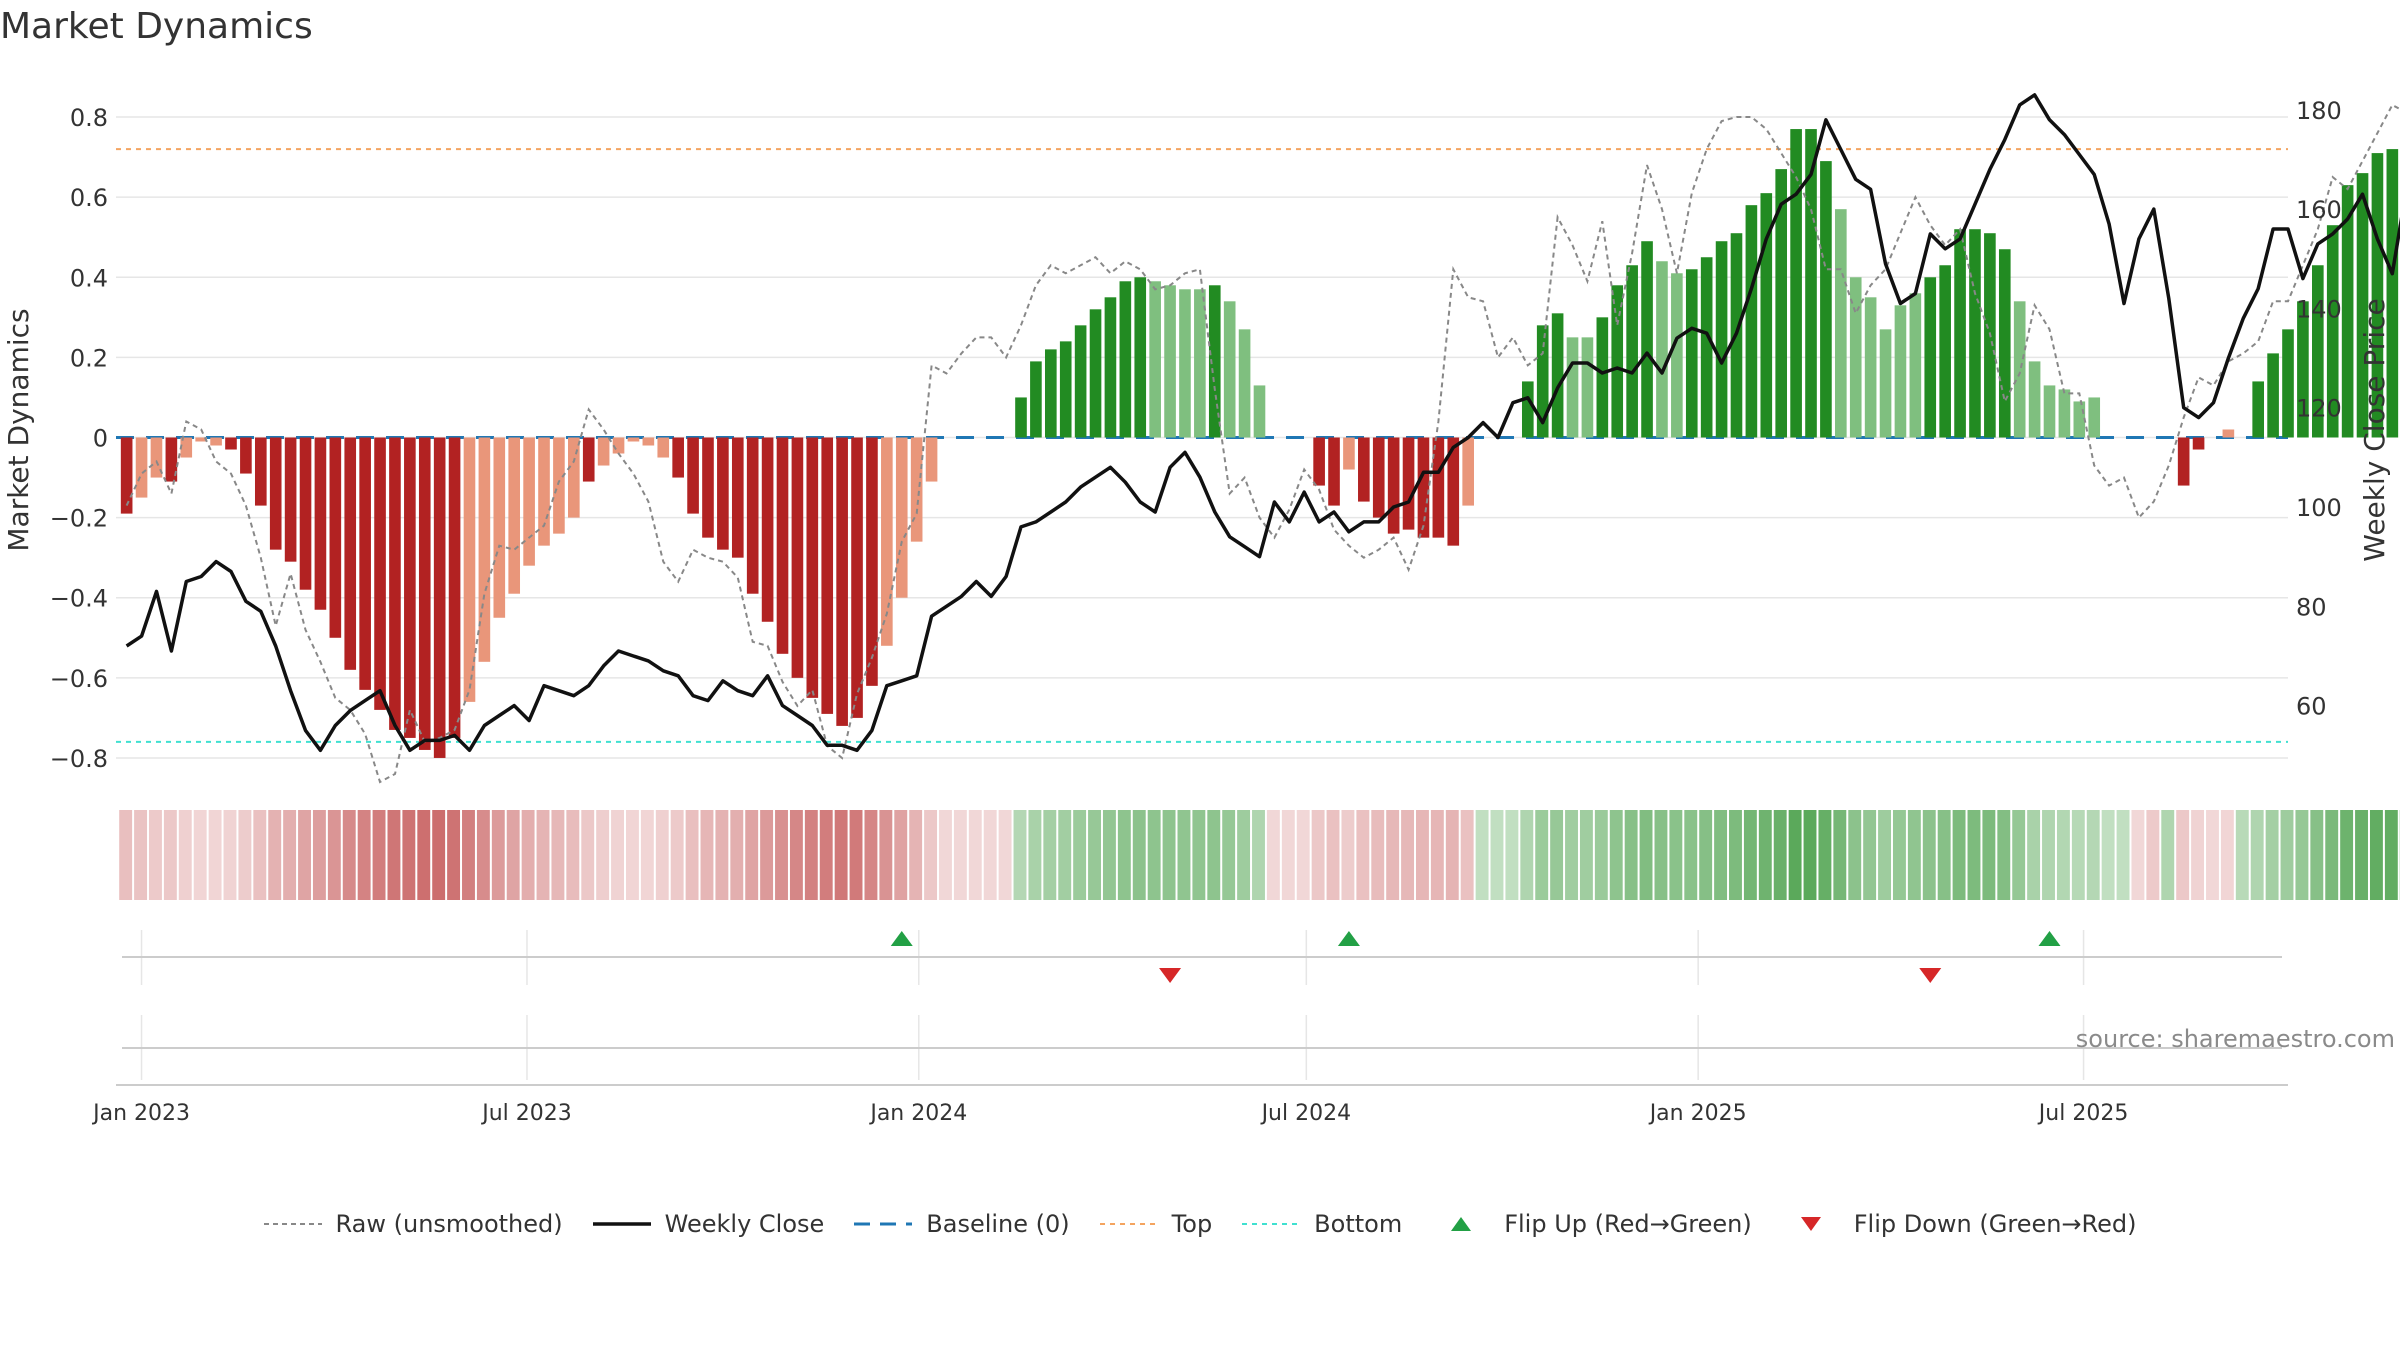 Image resolution: width=2400 pixels, height=1350 pixels. What do you see at coordinates (1628, 1224) in the screenshot?
I see `legend-label: Flip Up (Red→Green)` at bounding box center [1628, 1224].